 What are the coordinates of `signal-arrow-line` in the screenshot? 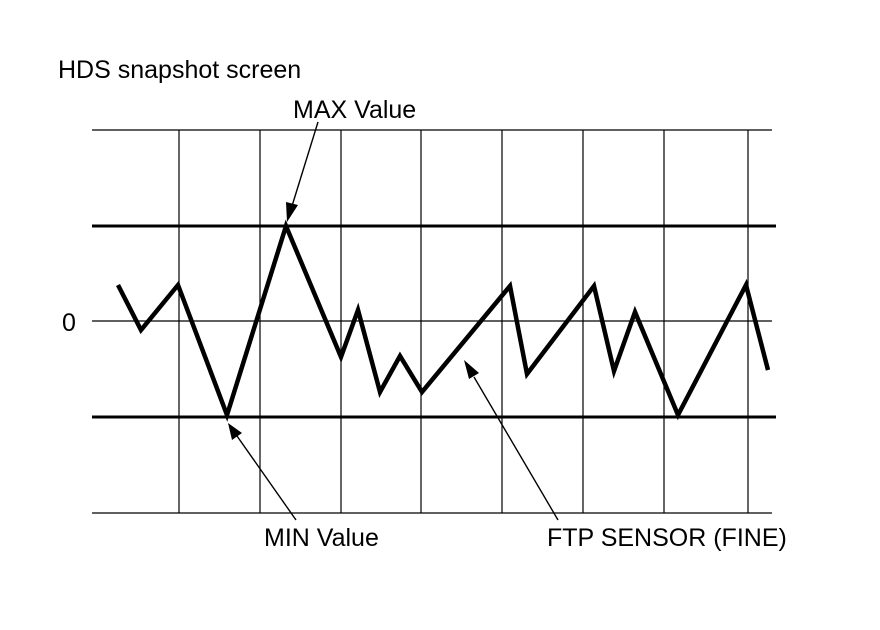 It's located at (516, 448).